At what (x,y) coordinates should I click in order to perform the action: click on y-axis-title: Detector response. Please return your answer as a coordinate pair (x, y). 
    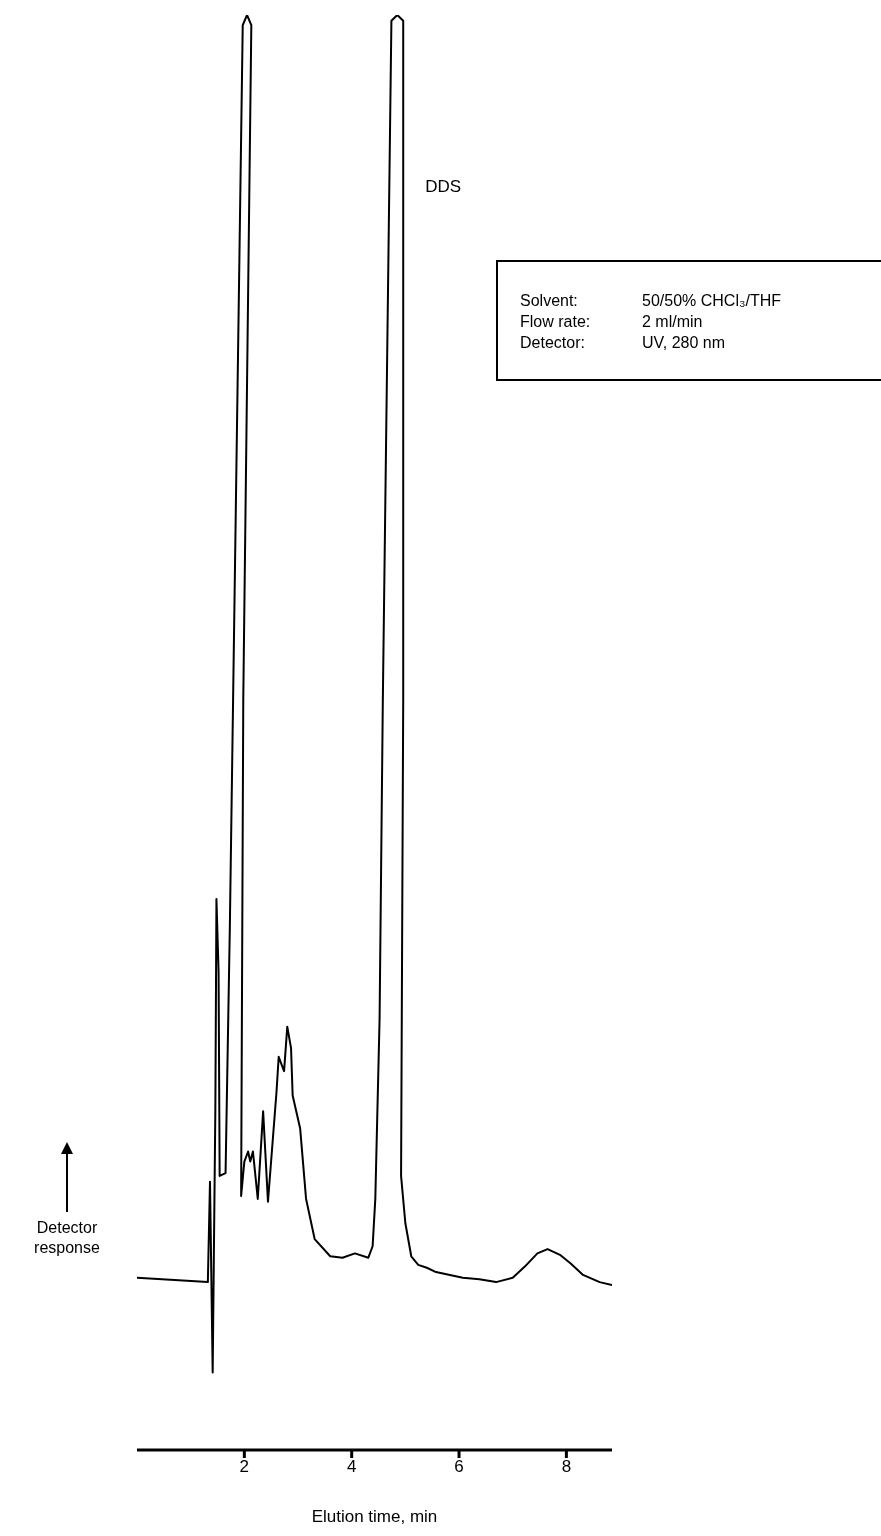
    Looking at the image, I should click on (67, 1238).